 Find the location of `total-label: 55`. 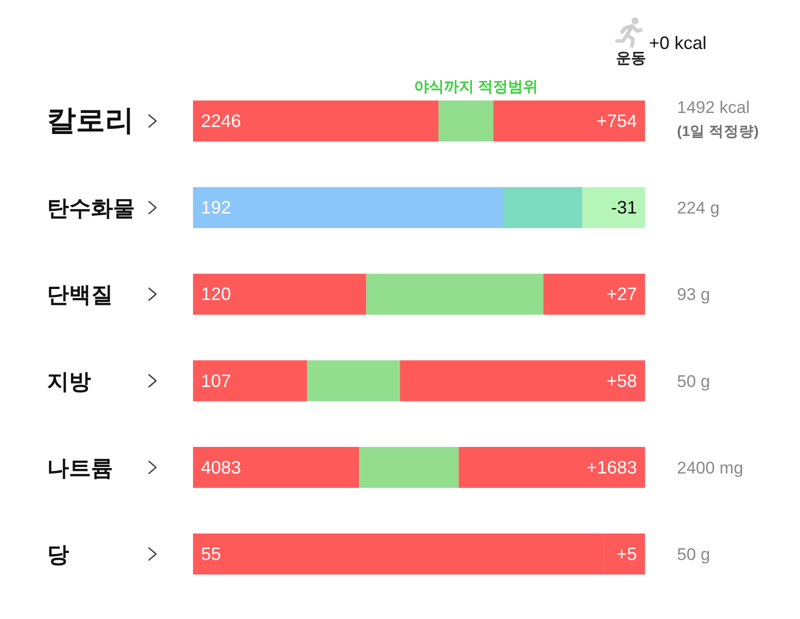

total-label: 55 is located at coordinates (211, 554).